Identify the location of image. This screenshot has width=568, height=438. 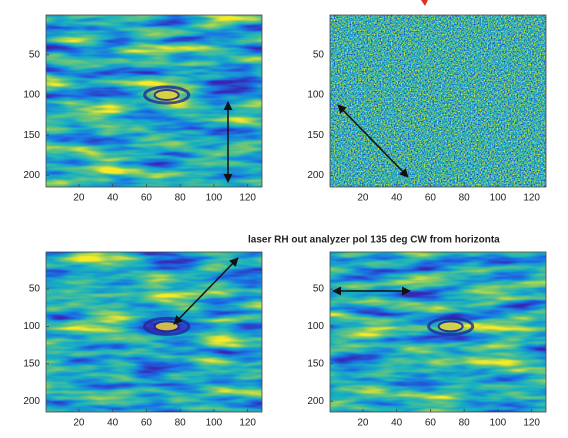
(438, 101).